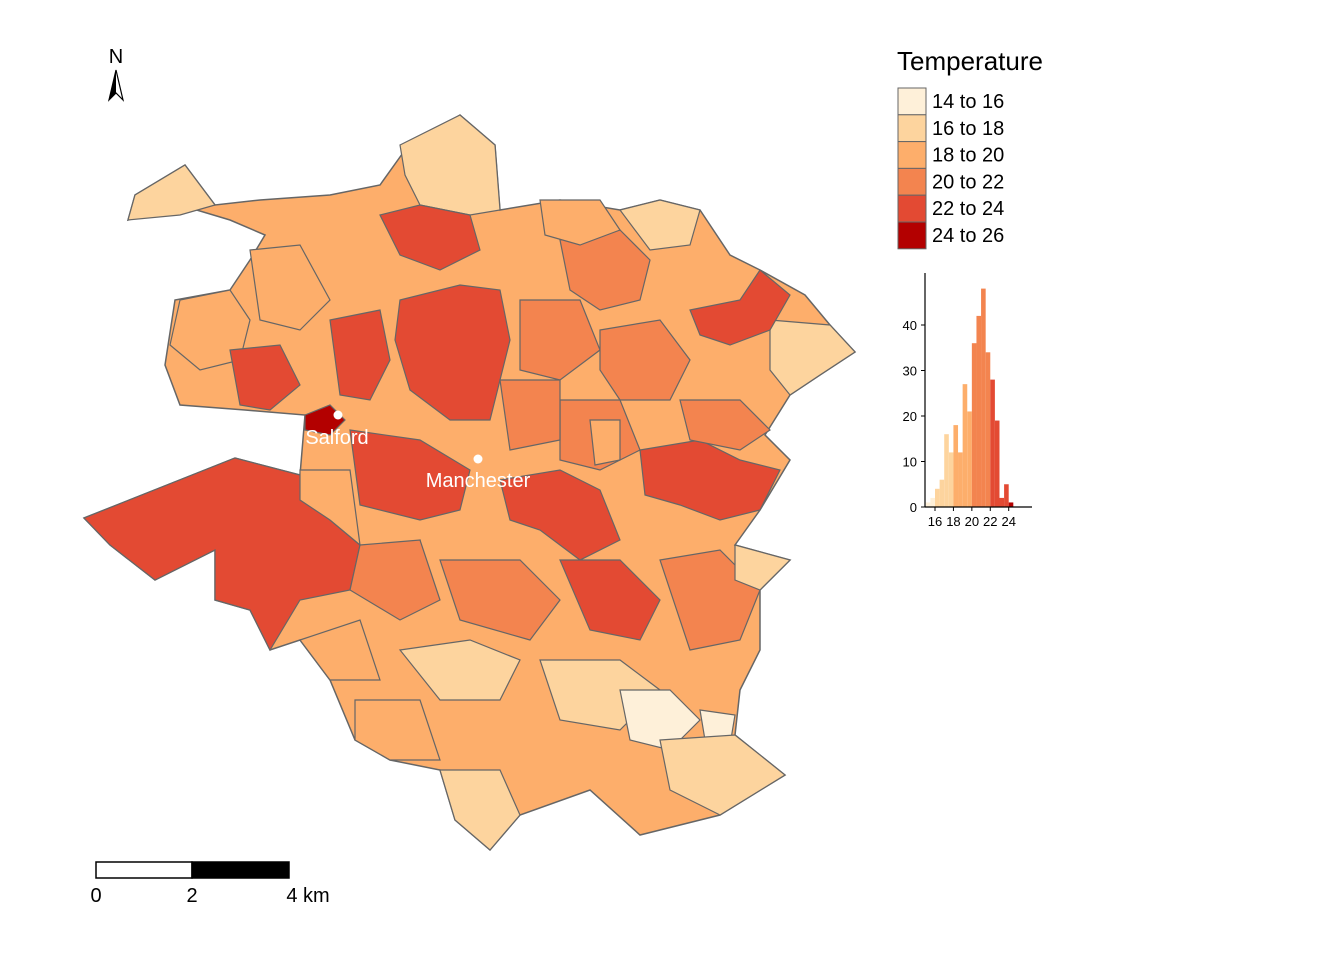  What do you see at coordinates (968, 102) in the screenshot?
I see `legend-label: 14 to 16` at bounding box center [968, 102].